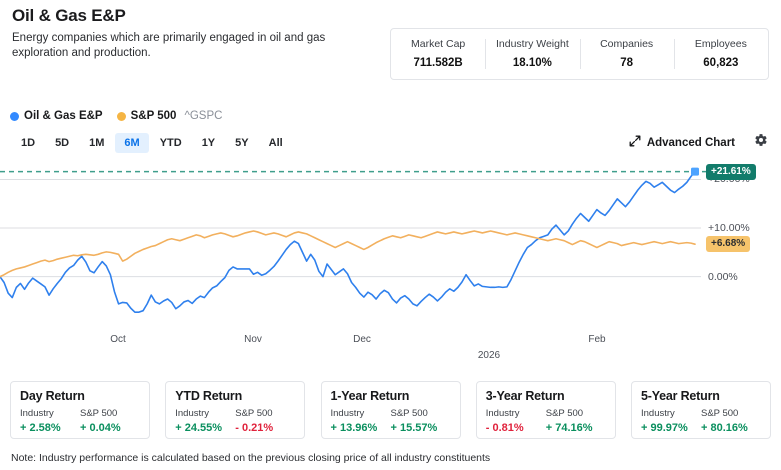 The height and width of the screenshot is (470, 781). What do you see at coordinates (242, 143) in the screenshot?
I see `range-tab-5y: 5Y` at bounding box center [242, 143].